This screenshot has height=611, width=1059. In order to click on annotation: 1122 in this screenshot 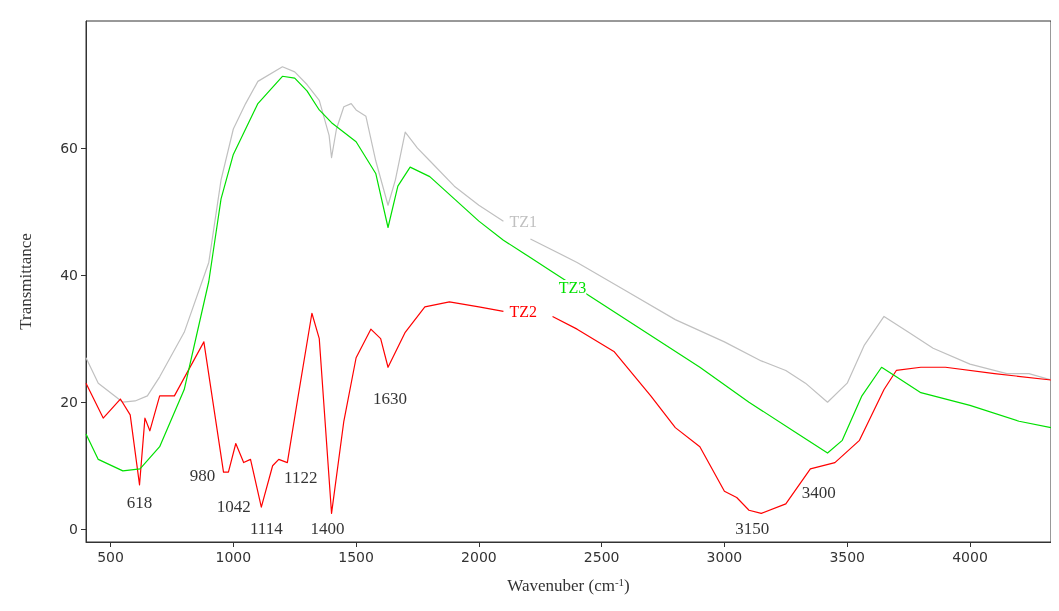, I will do `click(301, 477)`.